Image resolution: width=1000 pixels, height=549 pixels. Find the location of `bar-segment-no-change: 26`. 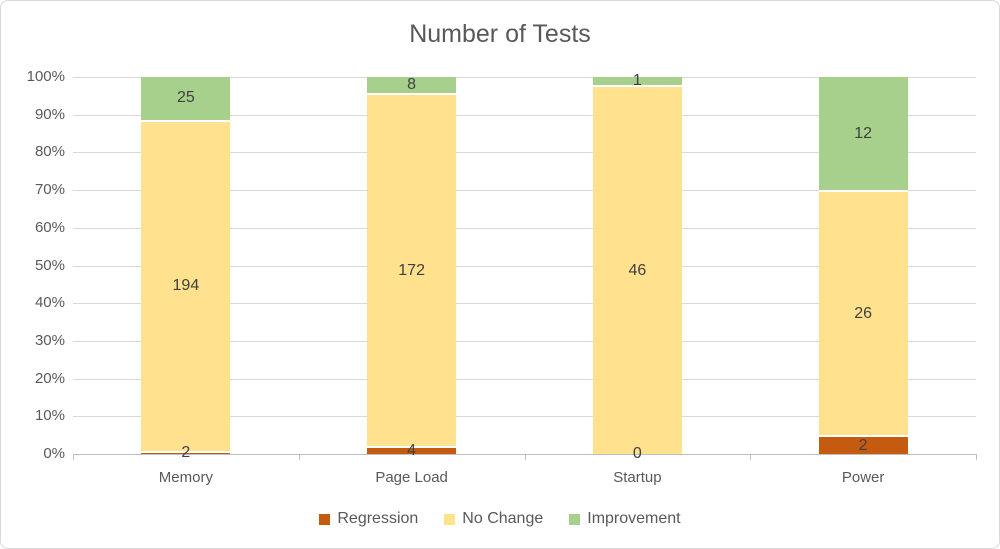

bar-segment-no-change: 26 is located at coordinates (863, 313).